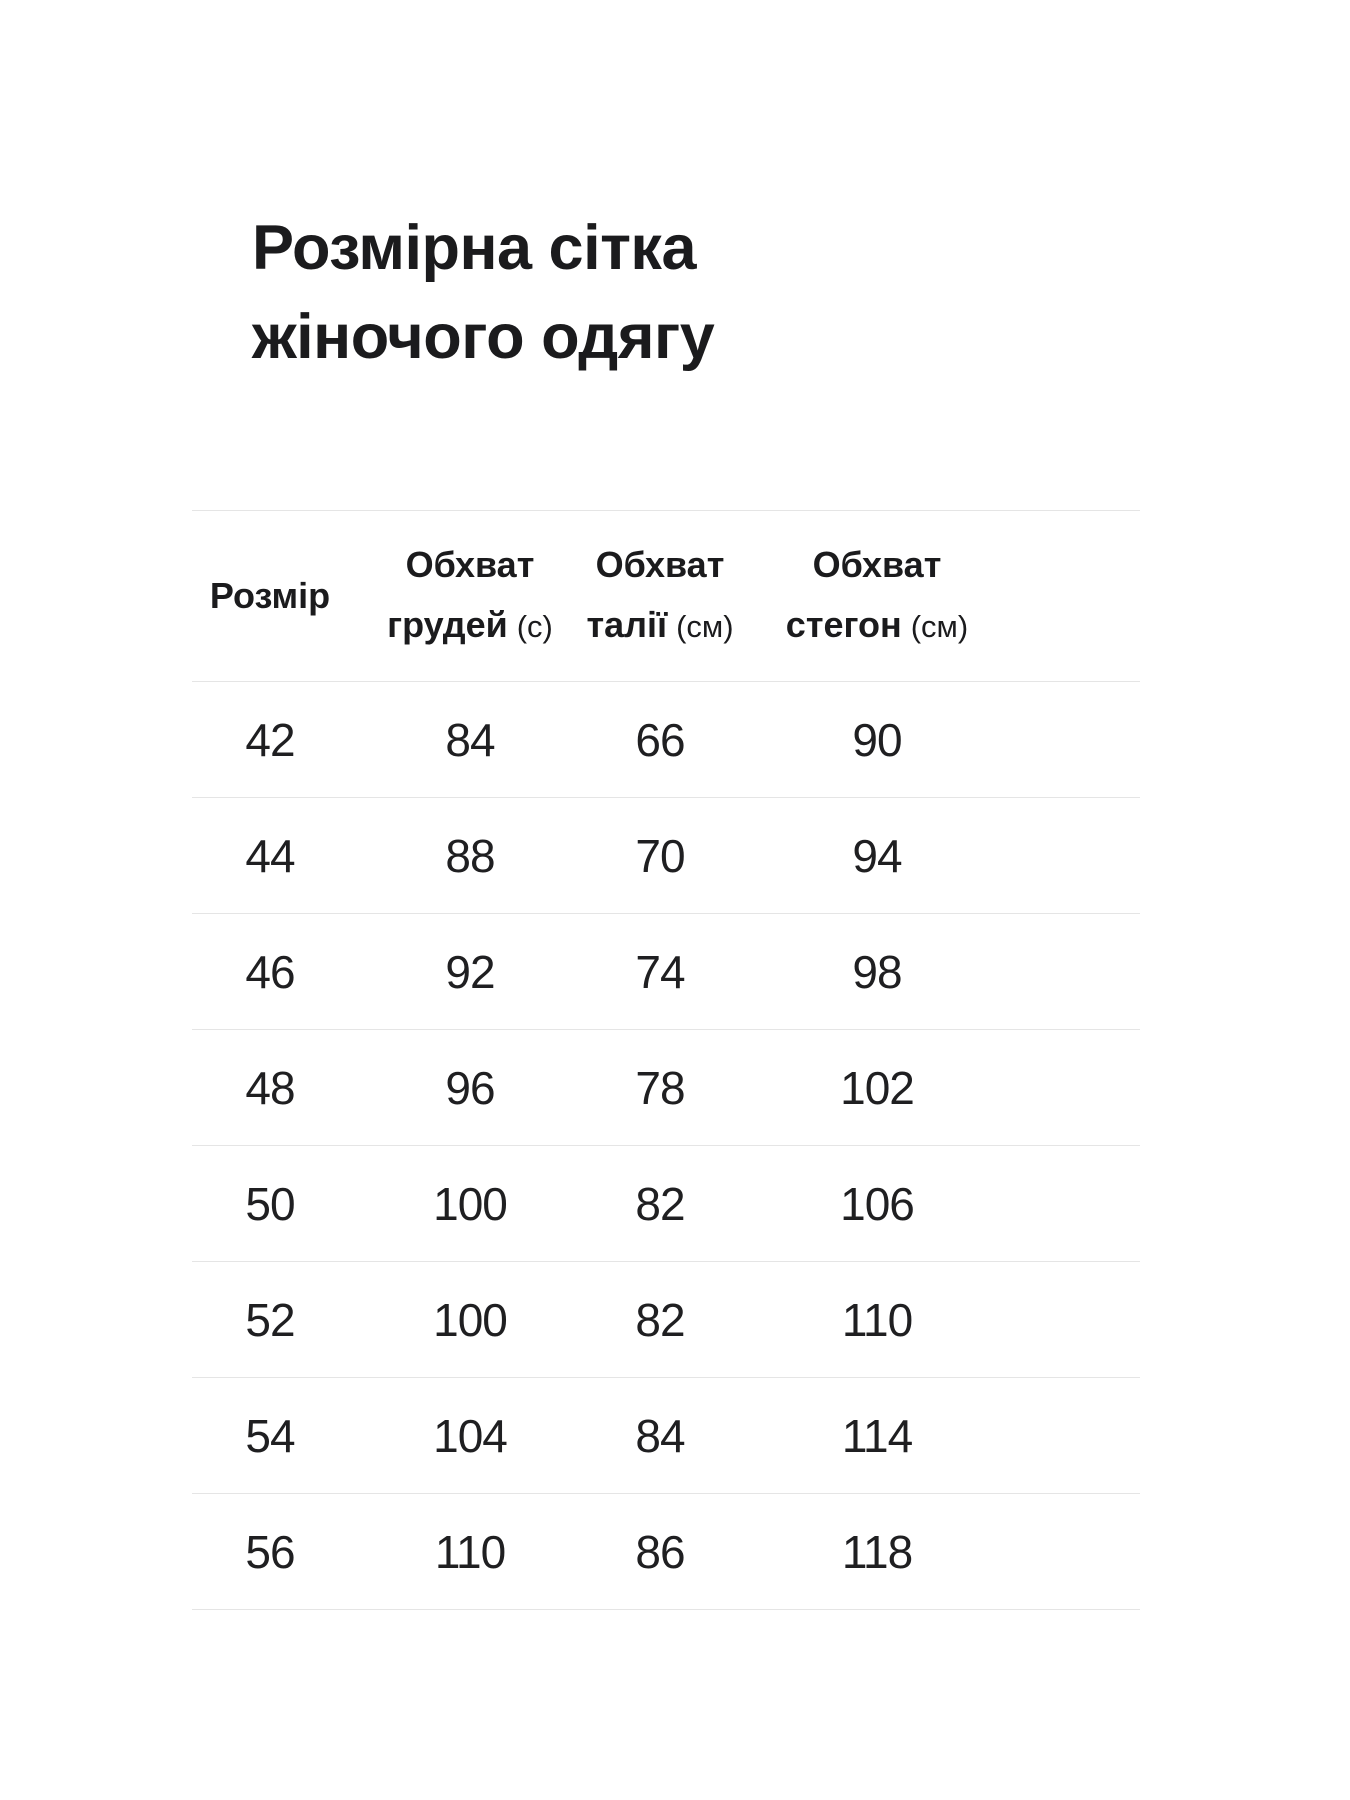 The height and width of the screenshot is (1800, 1350). Describe the element at coordinates (660, 1551) in the screenshot. I see `cell-waist: 86` at that location.